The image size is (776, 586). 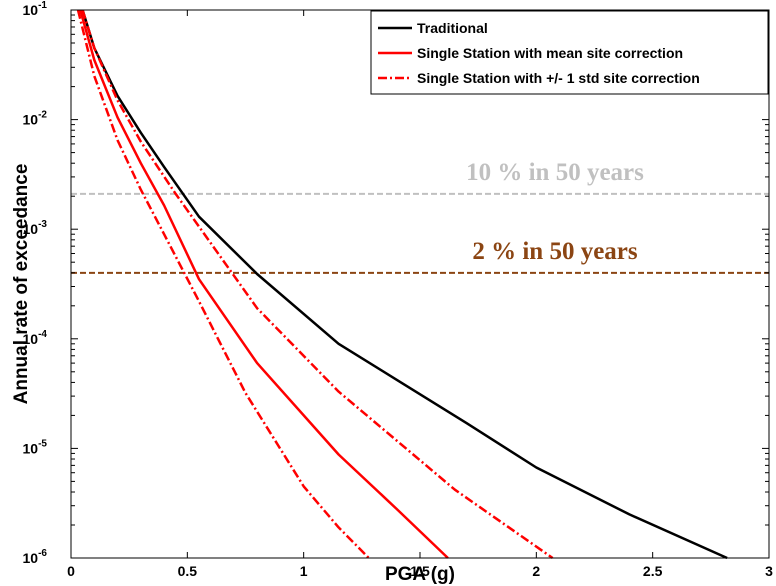 What do you see at coordinates (42, 5) in the screenshot?
I see `y-tick-exponent: -1` at bounding box center [42, 5].